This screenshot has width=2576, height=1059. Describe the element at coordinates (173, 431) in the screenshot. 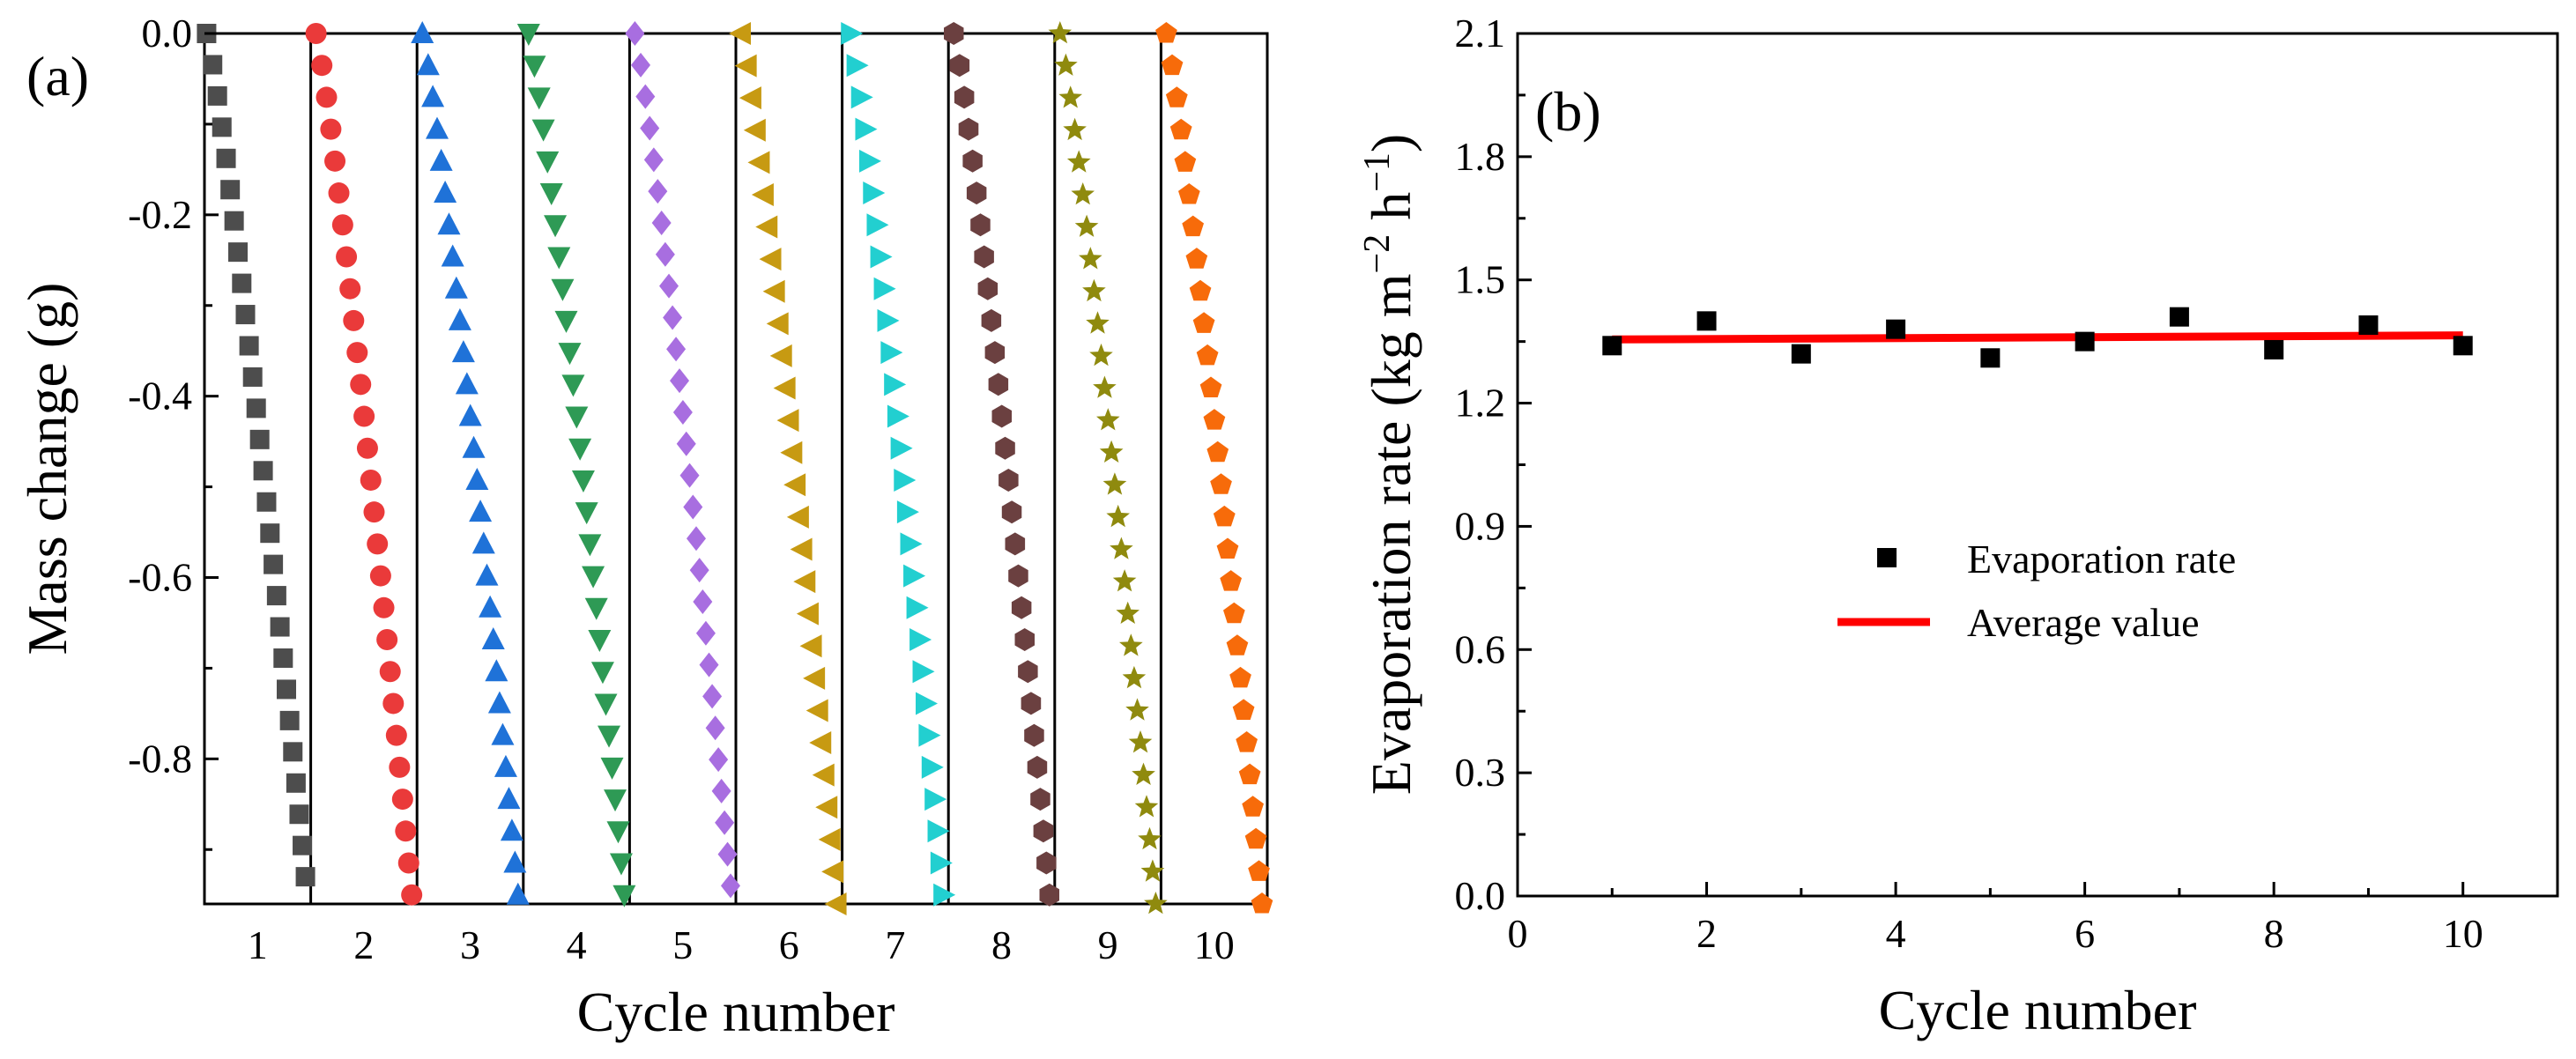

I see `panel-a-y-axis: 0.0 -0.2 -0.4 -0.6 -0.8` at that location.